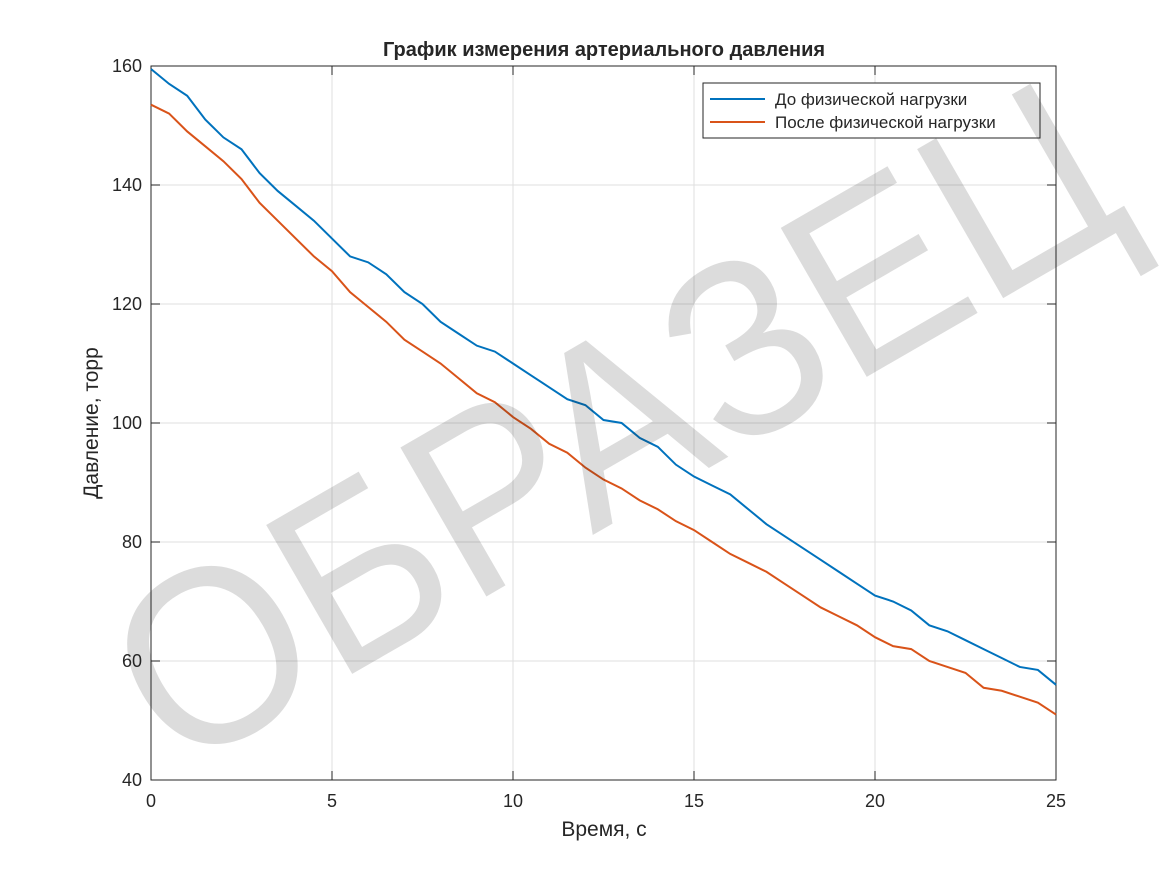 Image resolution: width=1167 pixels, height=880 pixels. Describe the element at coordinates (694, 801) in the screenshot. I see `x-tick-label: 15` at that location.